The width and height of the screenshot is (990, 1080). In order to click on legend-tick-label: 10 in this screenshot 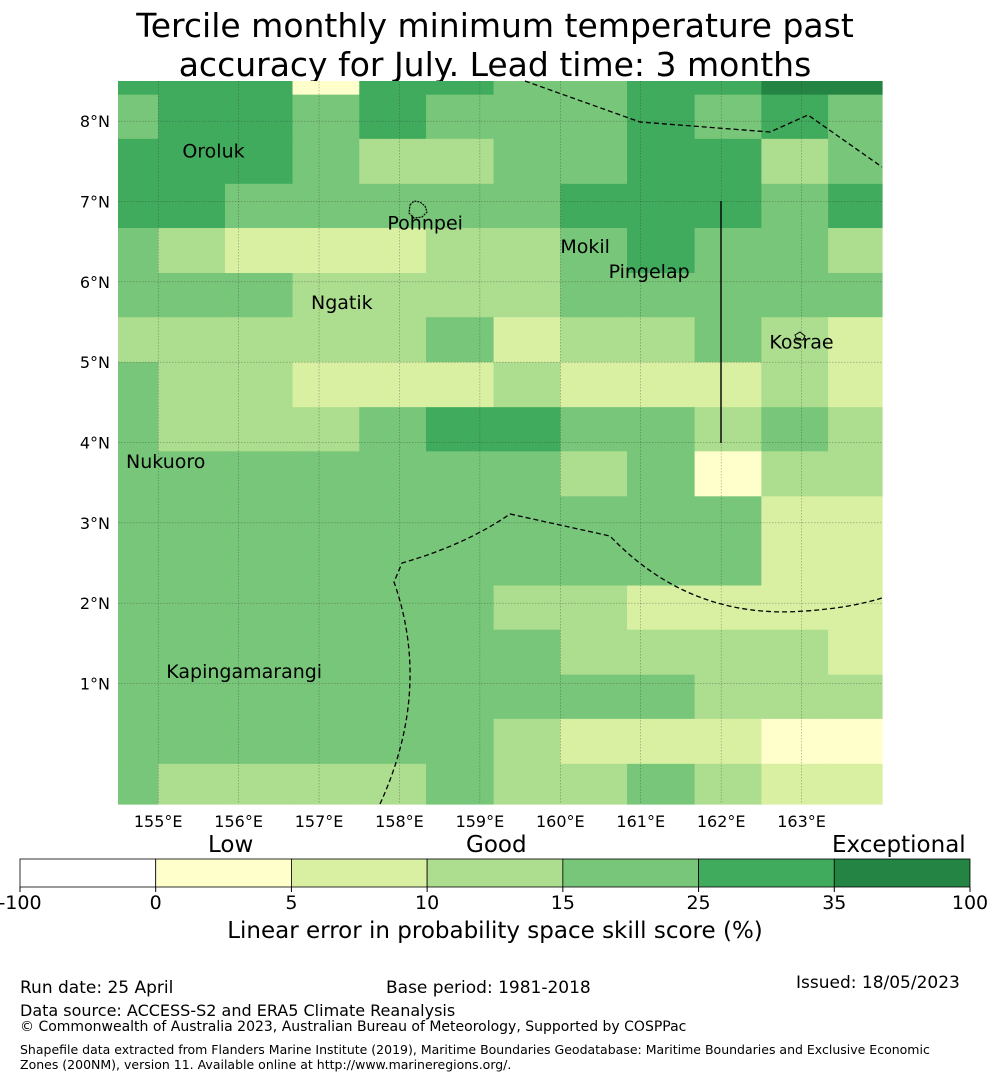, I will do `click(427, 903)`.